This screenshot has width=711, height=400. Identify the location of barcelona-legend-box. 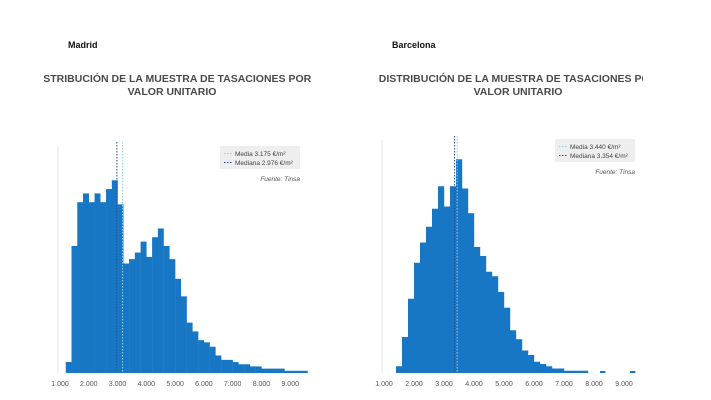
(595, 150).